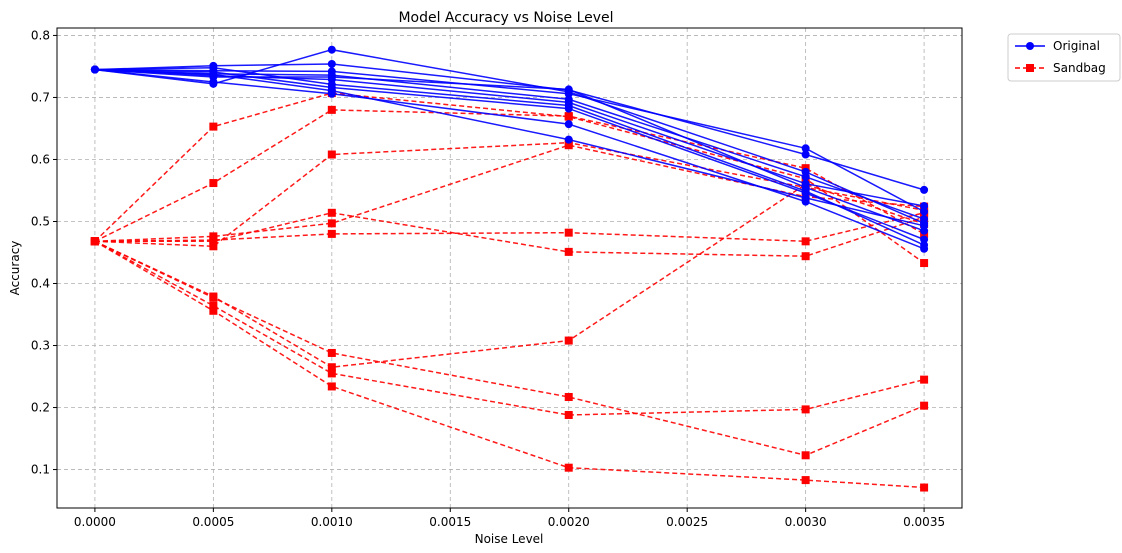 The image size is (1122, 553). I want to click on y-axis-label: Accuracy, so click(15, 268).